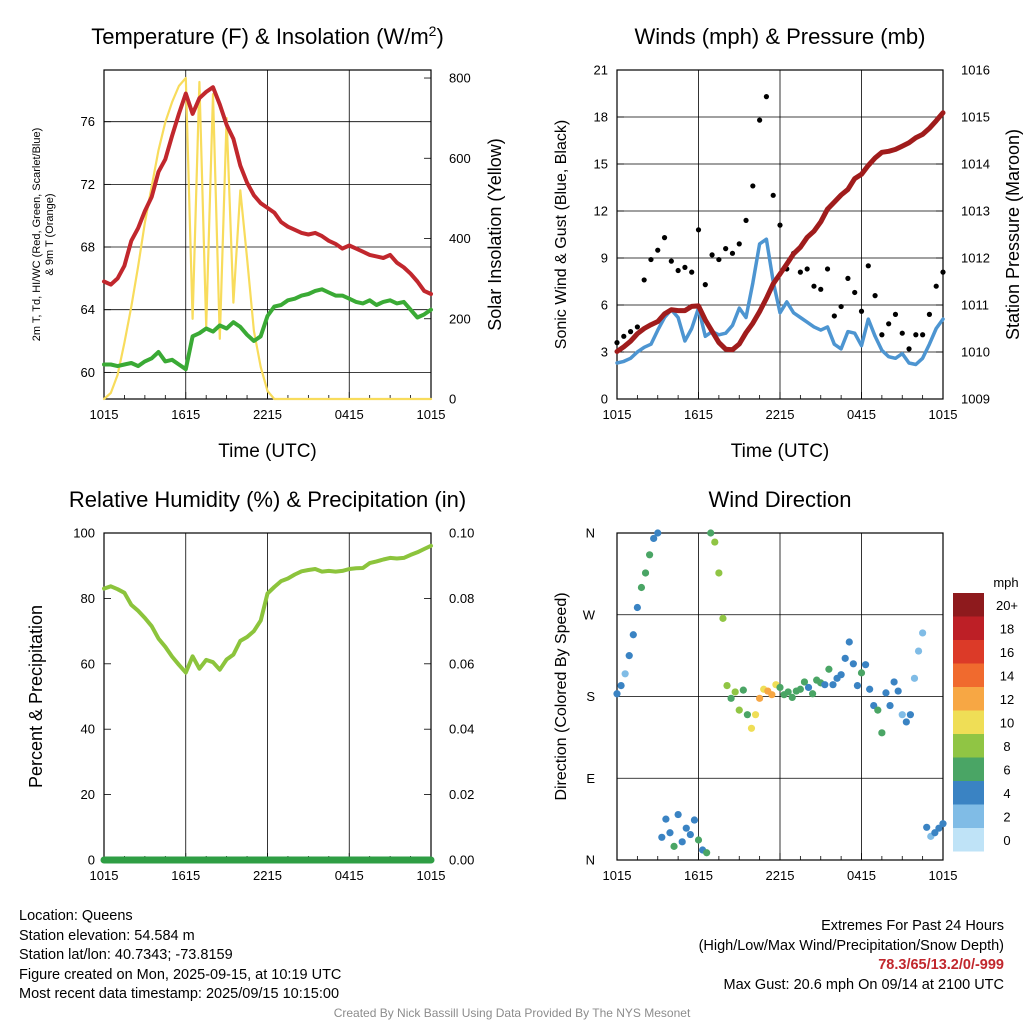  What do you see at coordinates (267, 609) in the screenshot?
I see `humidity-line` at bounding box center [267, 609].